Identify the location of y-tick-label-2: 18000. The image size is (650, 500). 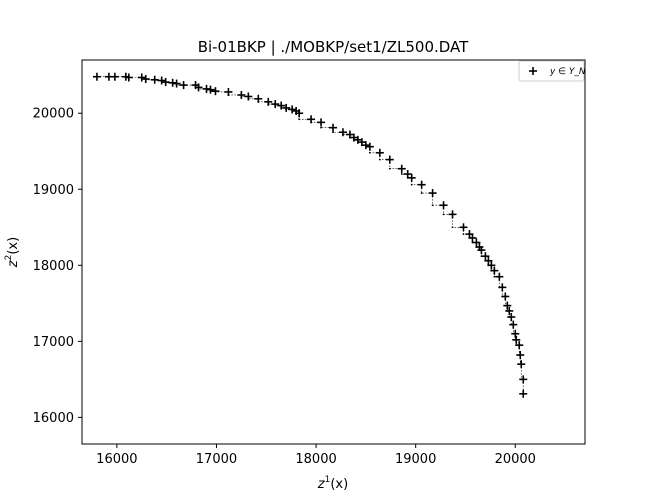
(53, 266).